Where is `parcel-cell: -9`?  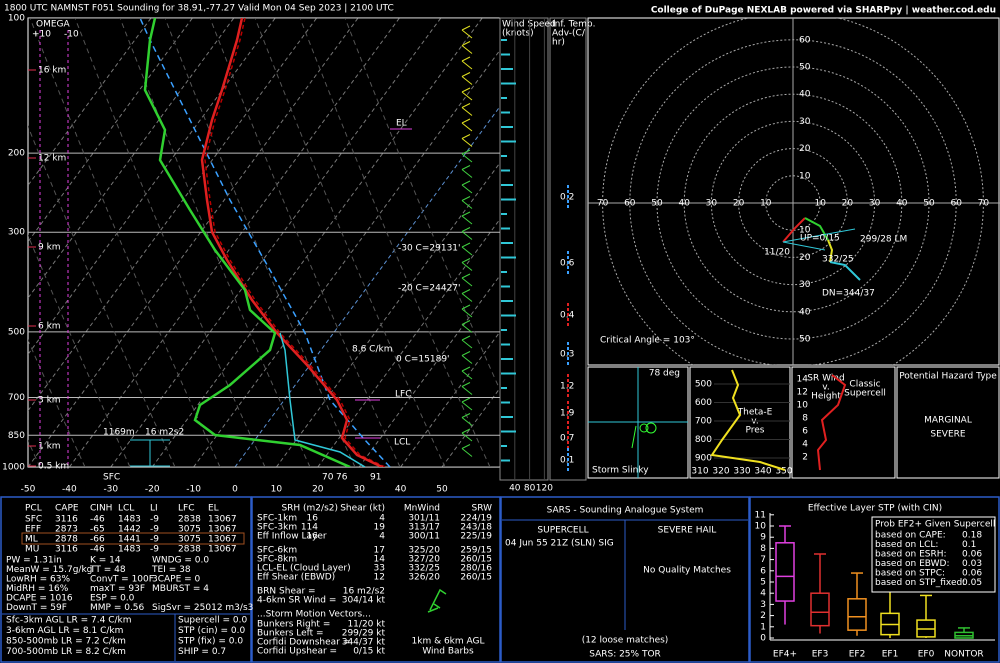
parcel-cell: -9 is located at coordinates (154, 520).